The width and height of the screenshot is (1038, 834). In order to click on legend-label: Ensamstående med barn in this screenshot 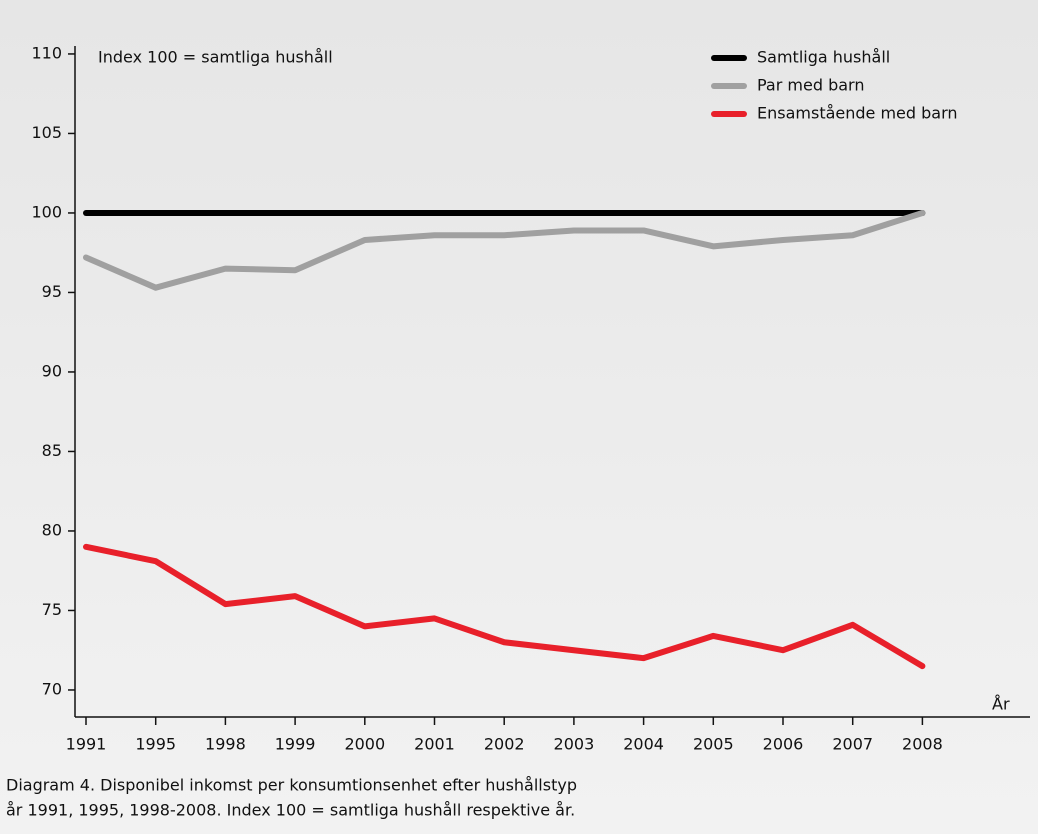, I will do `click(857, 113)`.